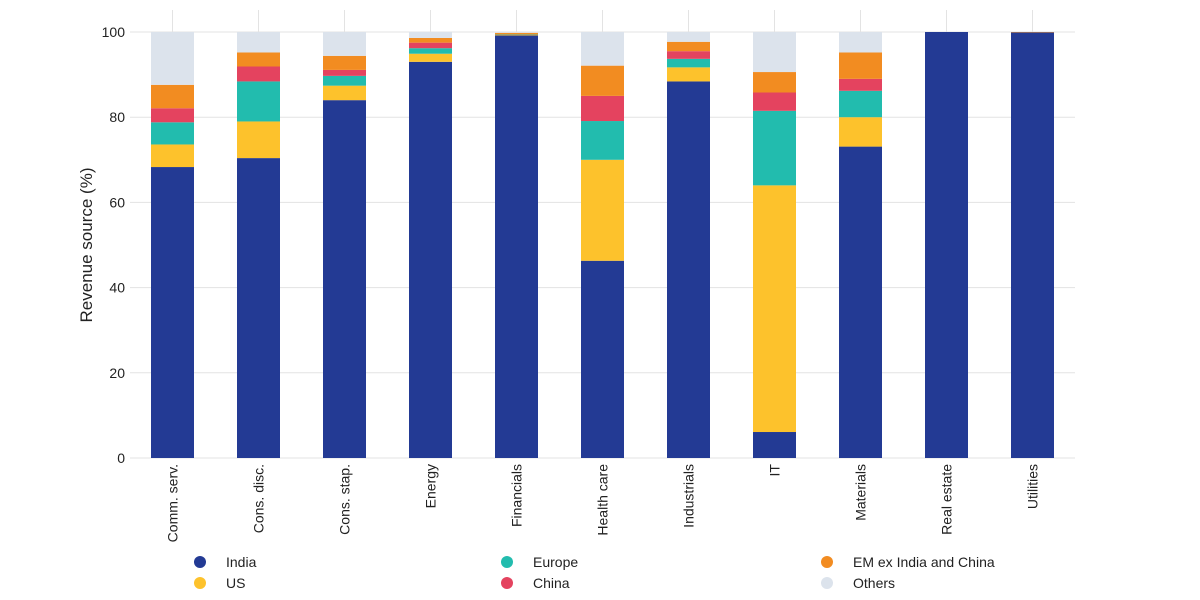 The height and width of the screenshot is (600, 1200). I want to click on legend-label: US, so click(235, 583).